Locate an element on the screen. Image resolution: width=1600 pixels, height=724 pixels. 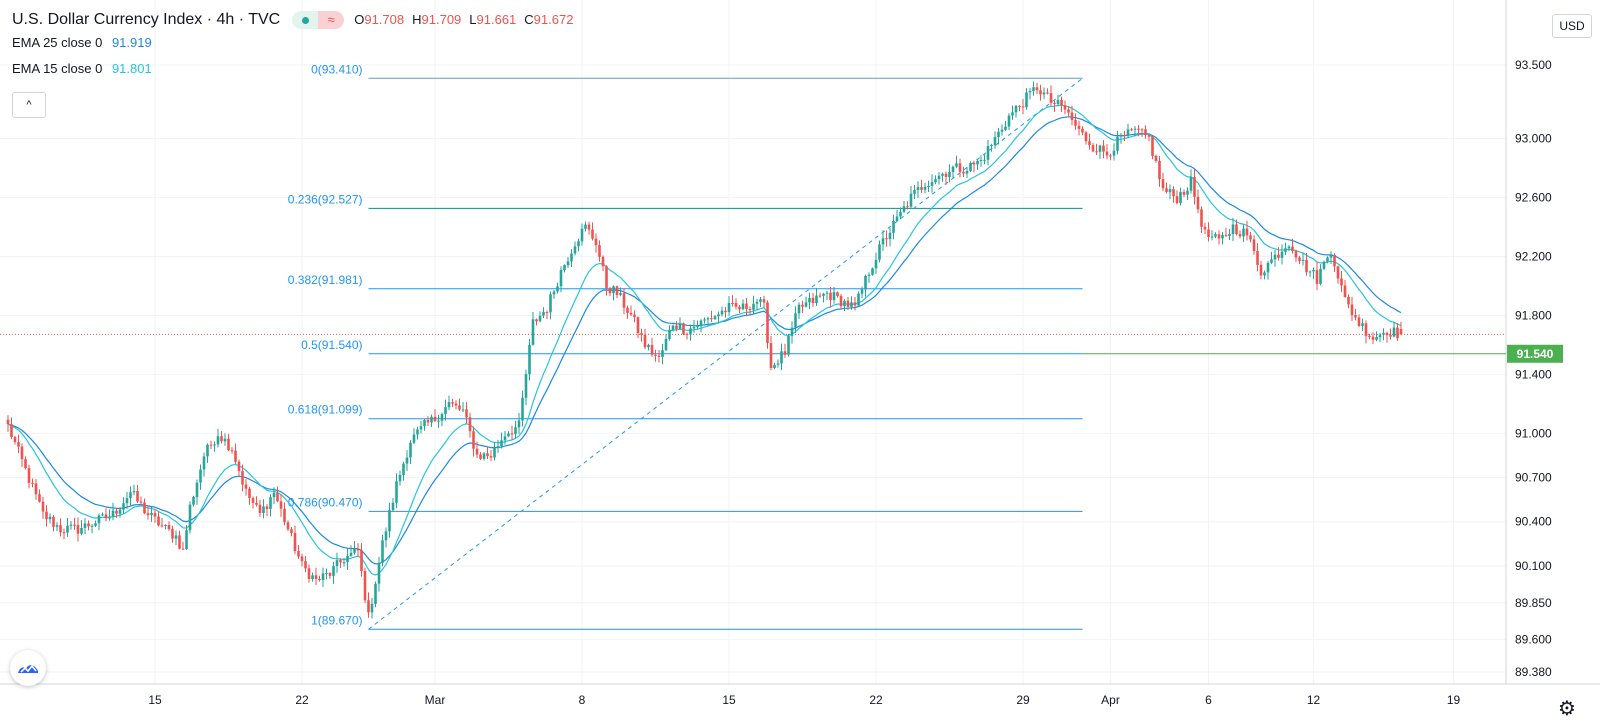
symbol-title: U.S. Dollar Currency Index · 4h · TVC is located at coordinates (146, 19).